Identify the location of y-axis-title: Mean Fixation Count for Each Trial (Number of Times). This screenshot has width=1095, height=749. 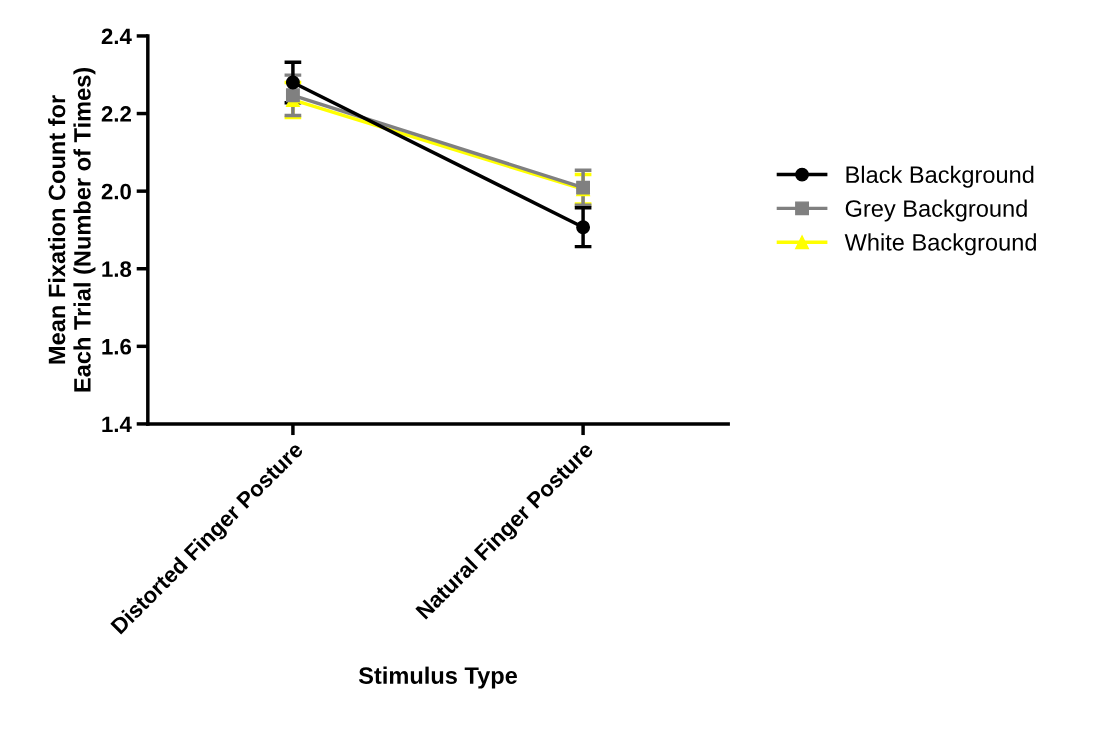
(71, 229).